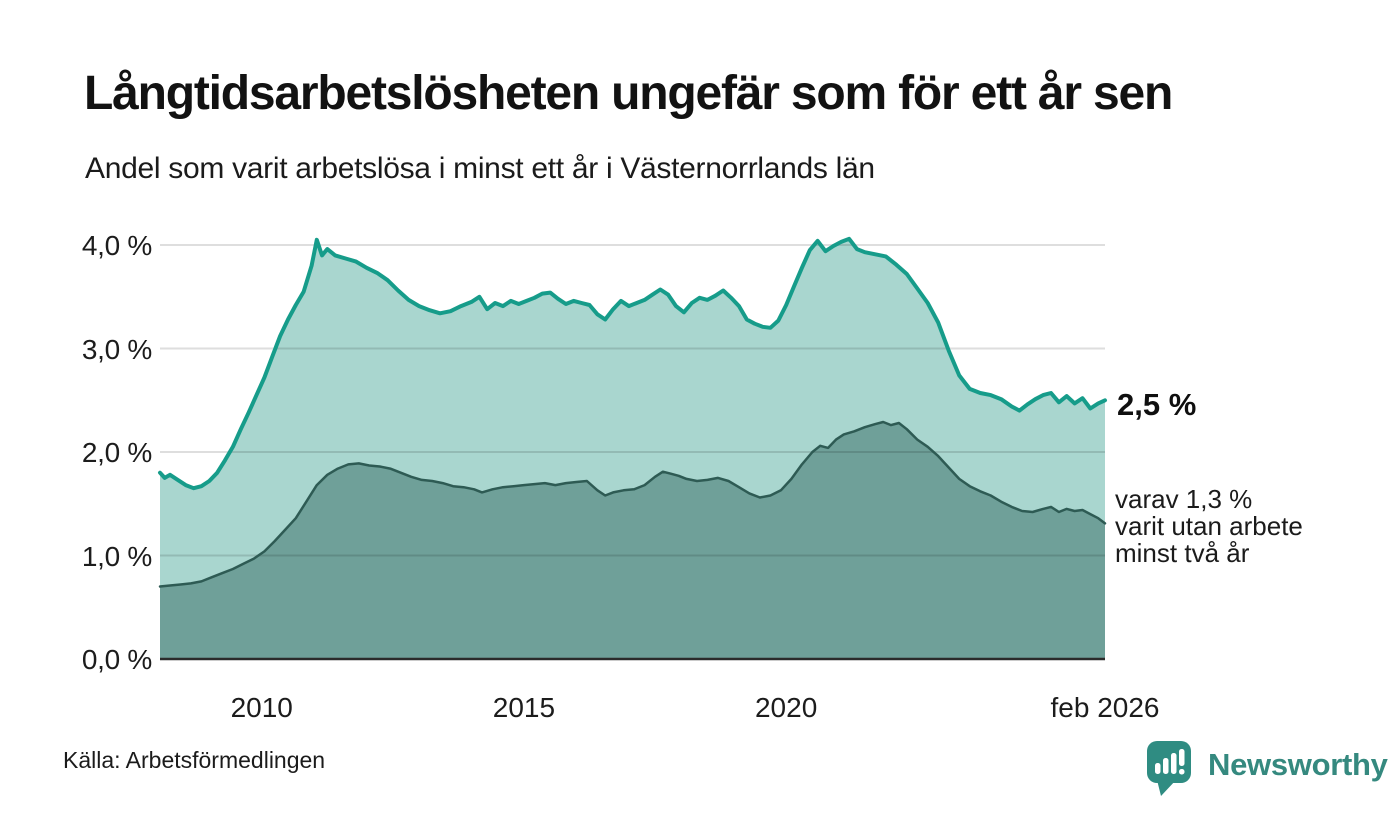  Describe the element at coordinates (116, 659) in the screenshot. I see `y-tick-label: 0,0 %` at that location.